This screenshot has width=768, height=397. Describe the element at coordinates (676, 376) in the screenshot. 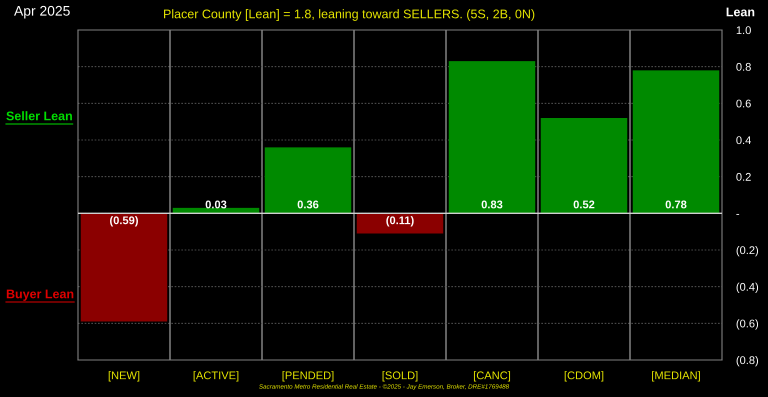

I see `x-tick-label: [MEDIAN]` at that location.